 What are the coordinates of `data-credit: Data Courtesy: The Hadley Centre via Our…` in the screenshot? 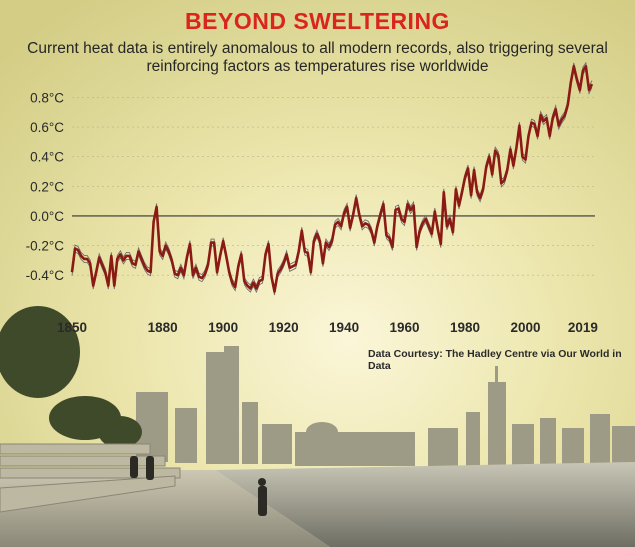 It's located at (495, 360).